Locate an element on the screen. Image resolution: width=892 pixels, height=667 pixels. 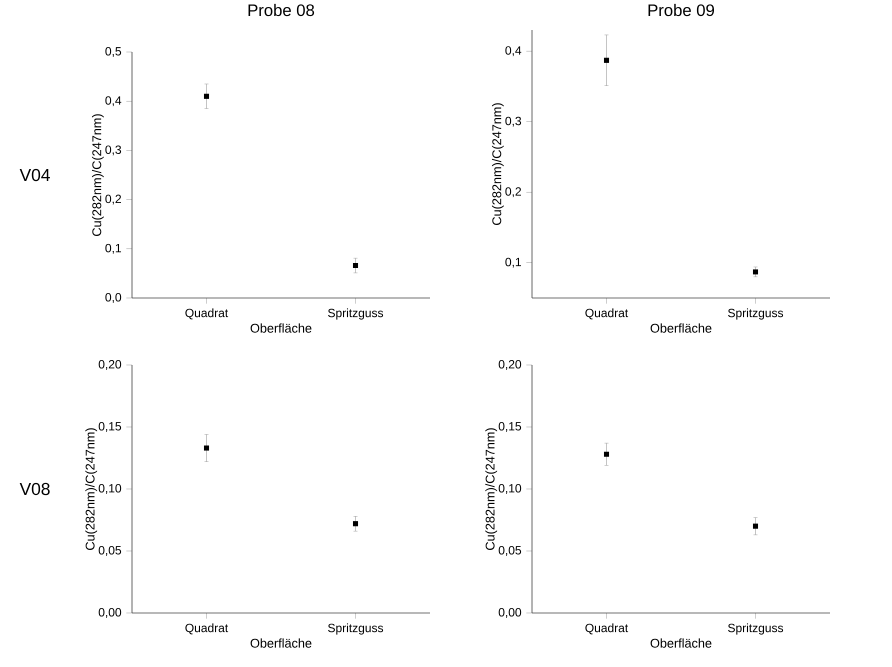
chart-title: Probe 08 is located at coordinates (281, 10).